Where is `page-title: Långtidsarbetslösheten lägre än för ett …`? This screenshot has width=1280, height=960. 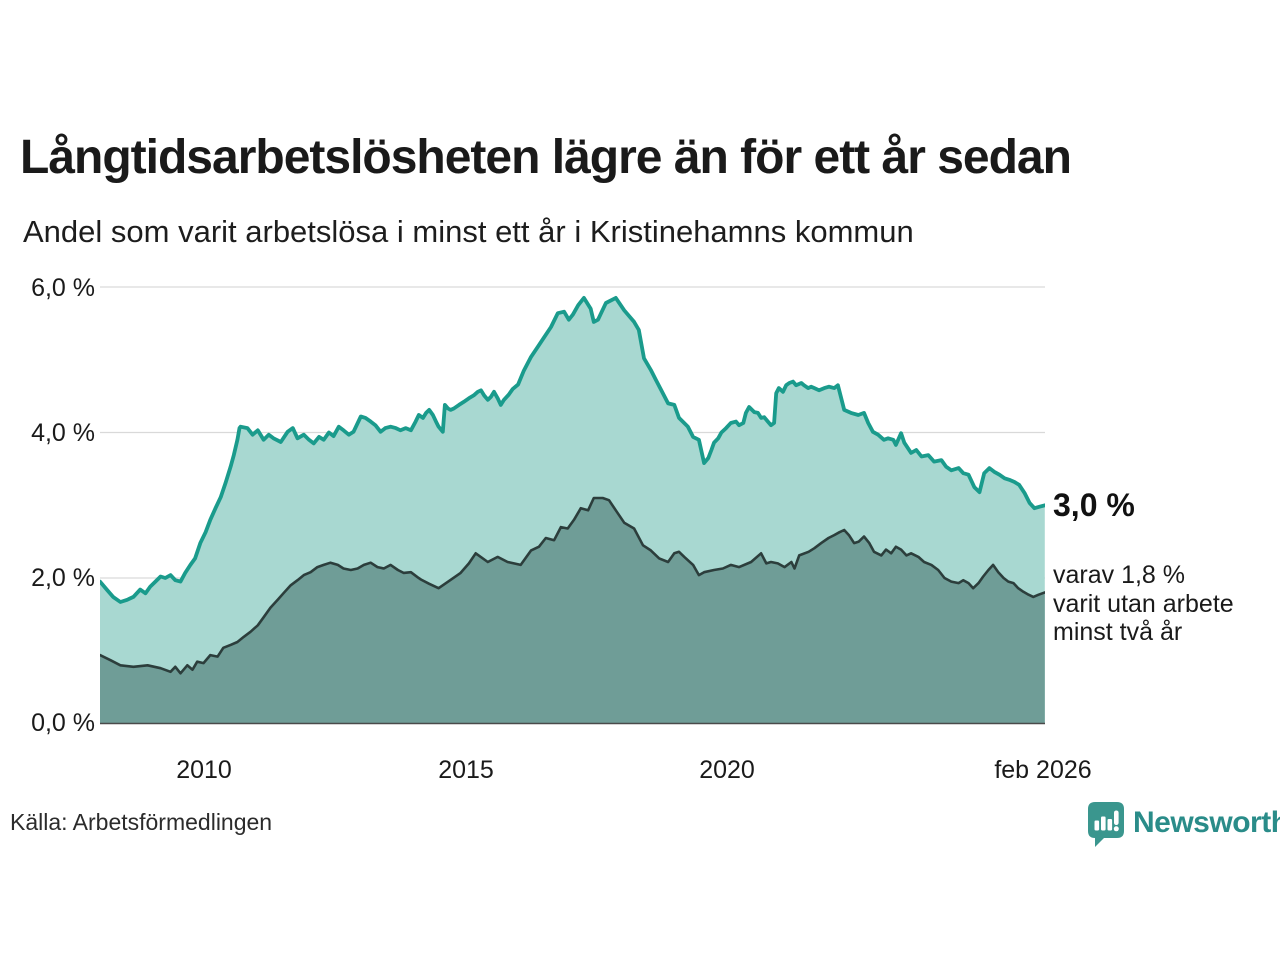
page-title: Långtidsarbetslösheten lägre än för ett … is located at coordinates (546, 157).